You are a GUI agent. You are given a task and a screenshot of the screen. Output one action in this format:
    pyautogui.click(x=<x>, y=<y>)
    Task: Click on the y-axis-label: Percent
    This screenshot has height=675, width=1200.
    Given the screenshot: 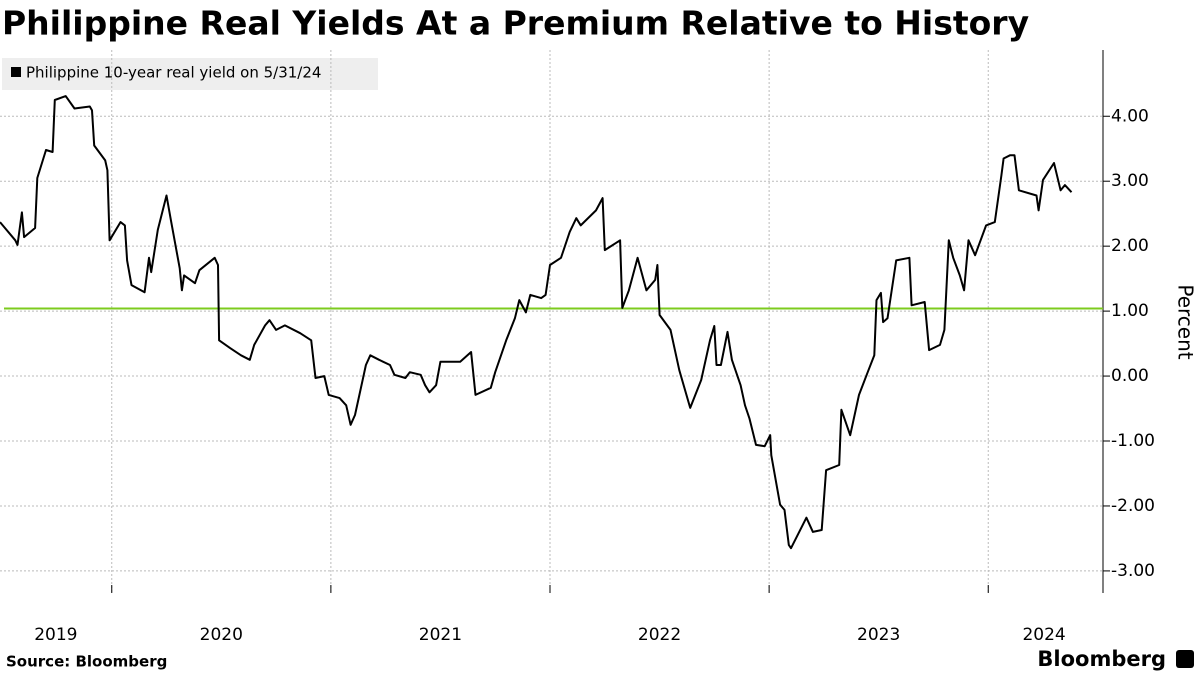 What is the action you would take?
    pyautogui.click(x=1186, y=321)
    